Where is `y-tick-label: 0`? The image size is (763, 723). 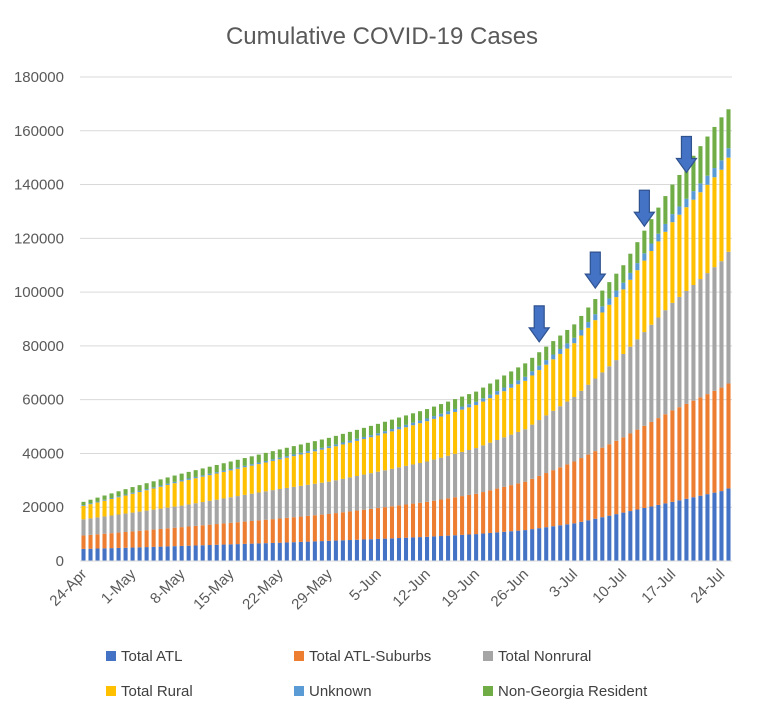
y-tick-label: 0 is located at coordinates (60, 561).